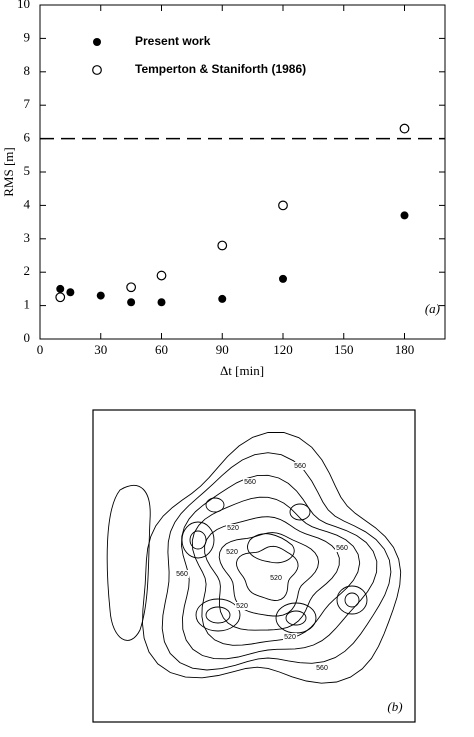 The image size is (474, 737). I want to click on y-tick-label: 4, so click(27, 203).